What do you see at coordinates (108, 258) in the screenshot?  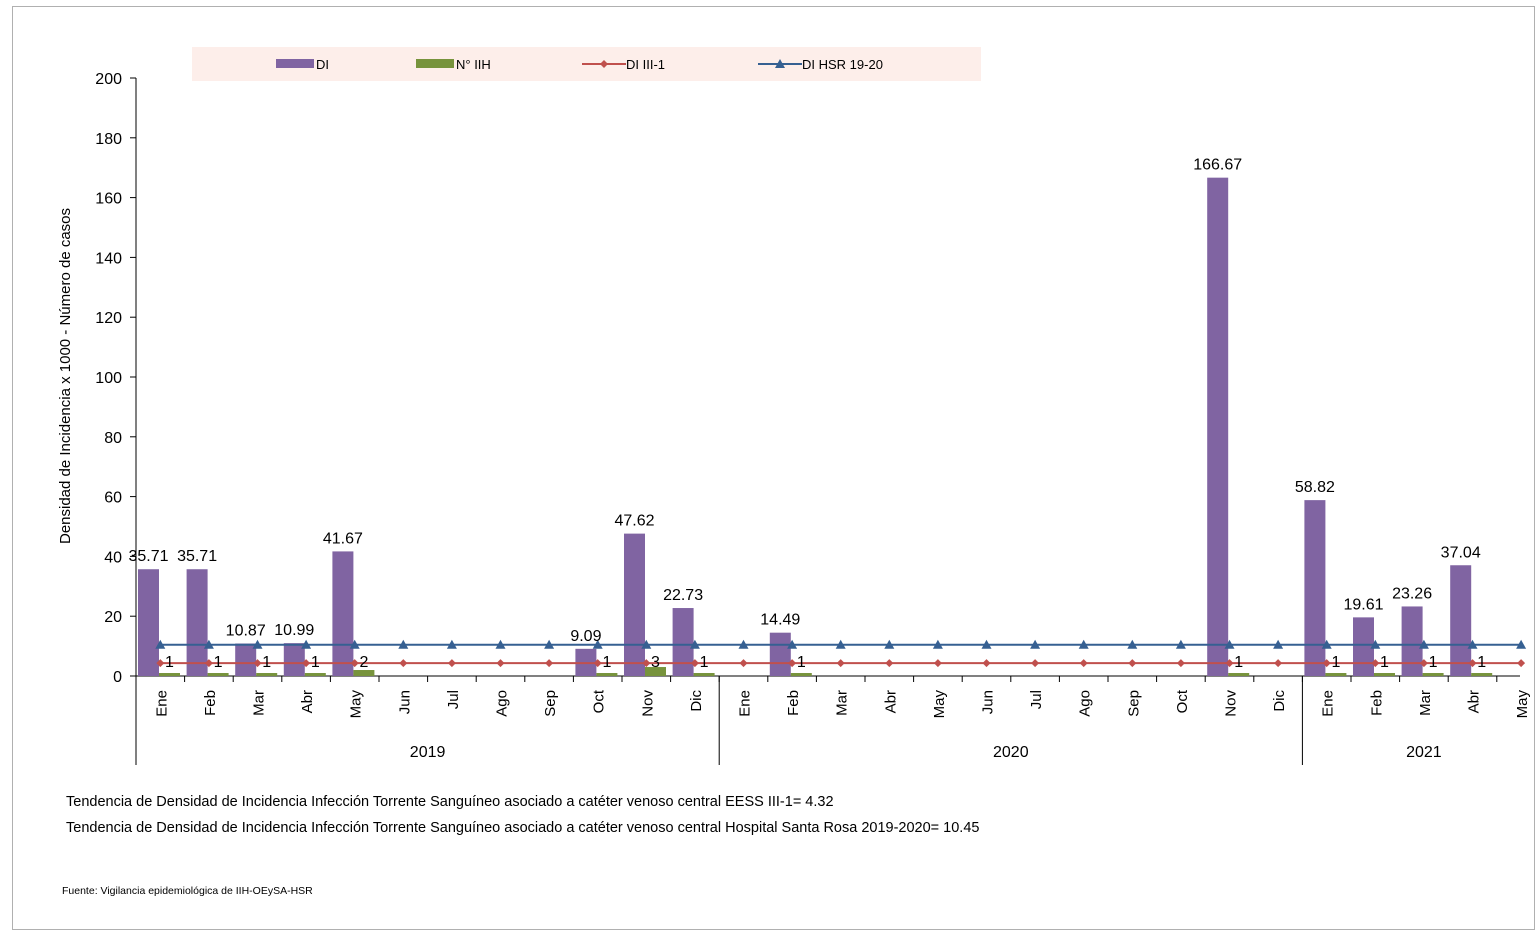 I see `y-tick-label: 140` at bounding box center [108, 258].